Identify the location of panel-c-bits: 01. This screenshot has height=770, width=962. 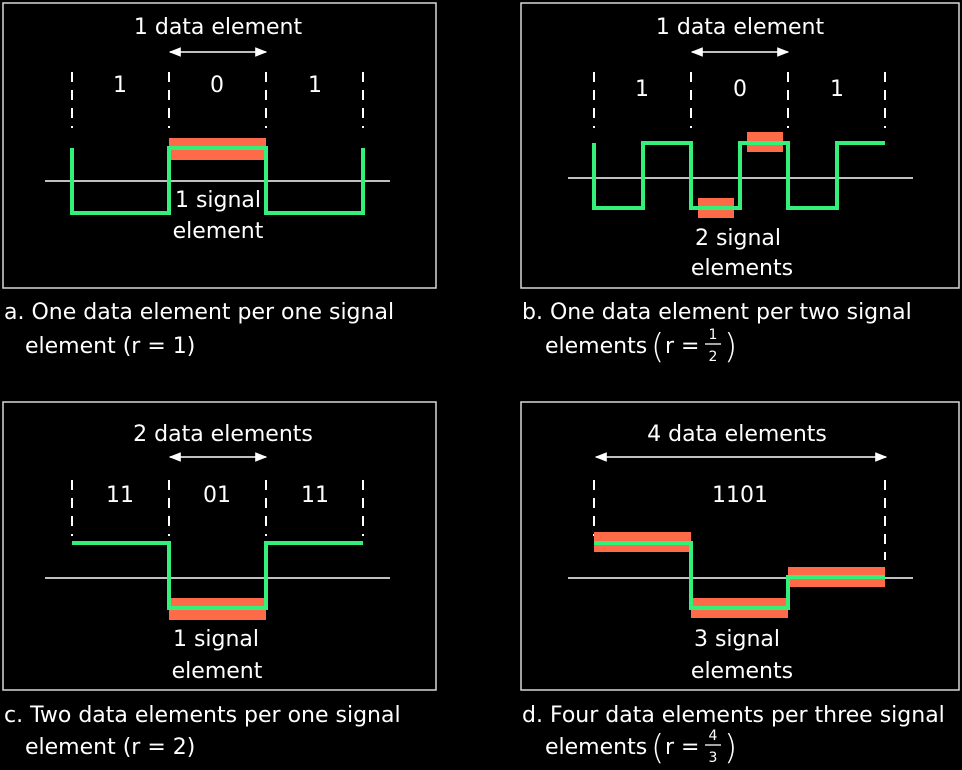
(217, 495).